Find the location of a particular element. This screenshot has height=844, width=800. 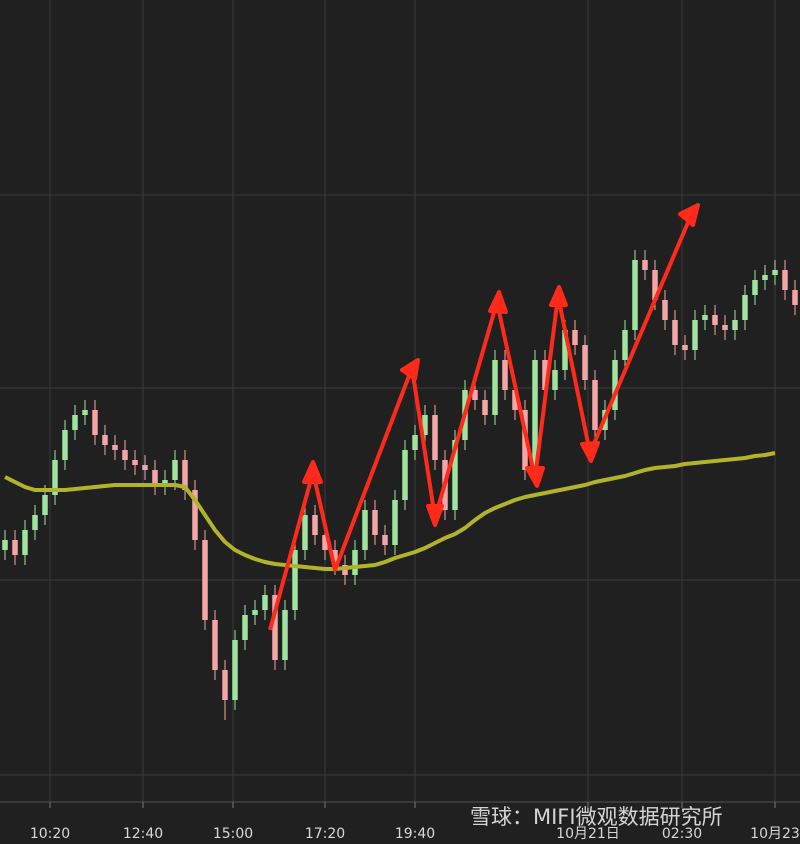

x-tick-label: 15:00 is located at coordinates (233, 834).